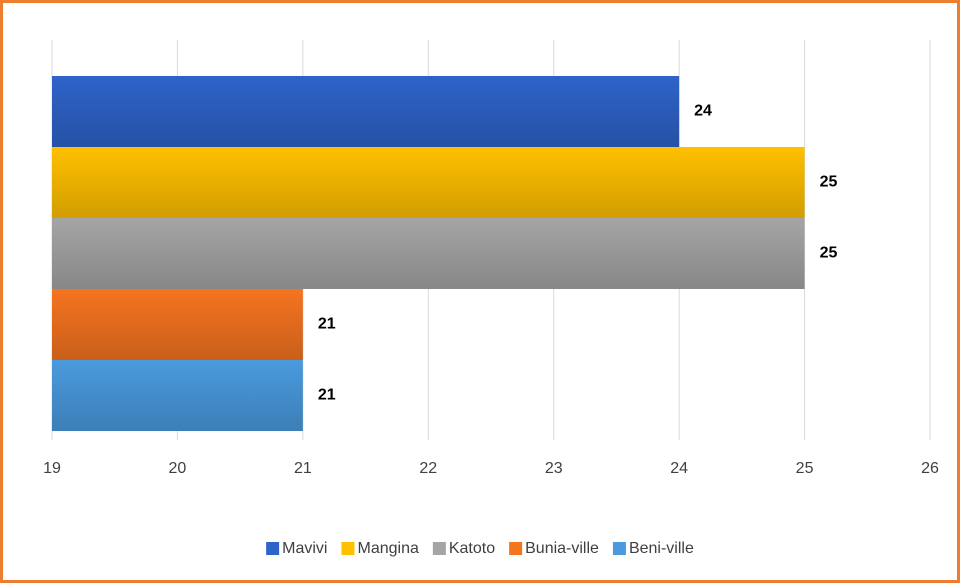 The width and height of the screenshot is (960, 583). I want to click on x-tick-label: 23, so click(554, 468).